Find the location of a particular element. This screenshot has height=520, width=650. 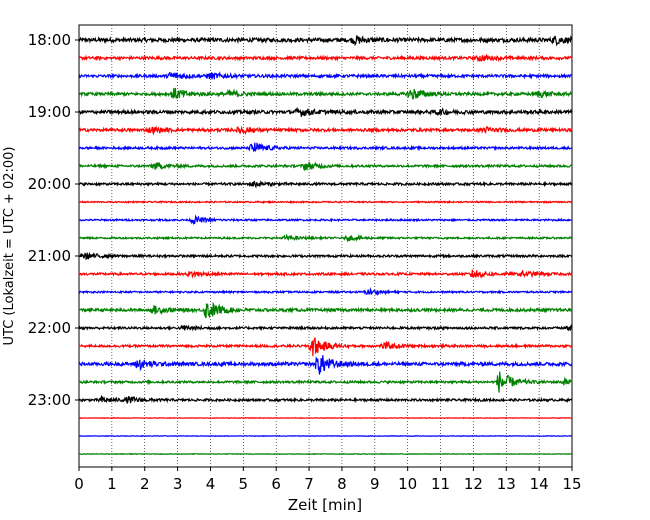

x-tick-label: 15 is located at coordinates (571, 484).